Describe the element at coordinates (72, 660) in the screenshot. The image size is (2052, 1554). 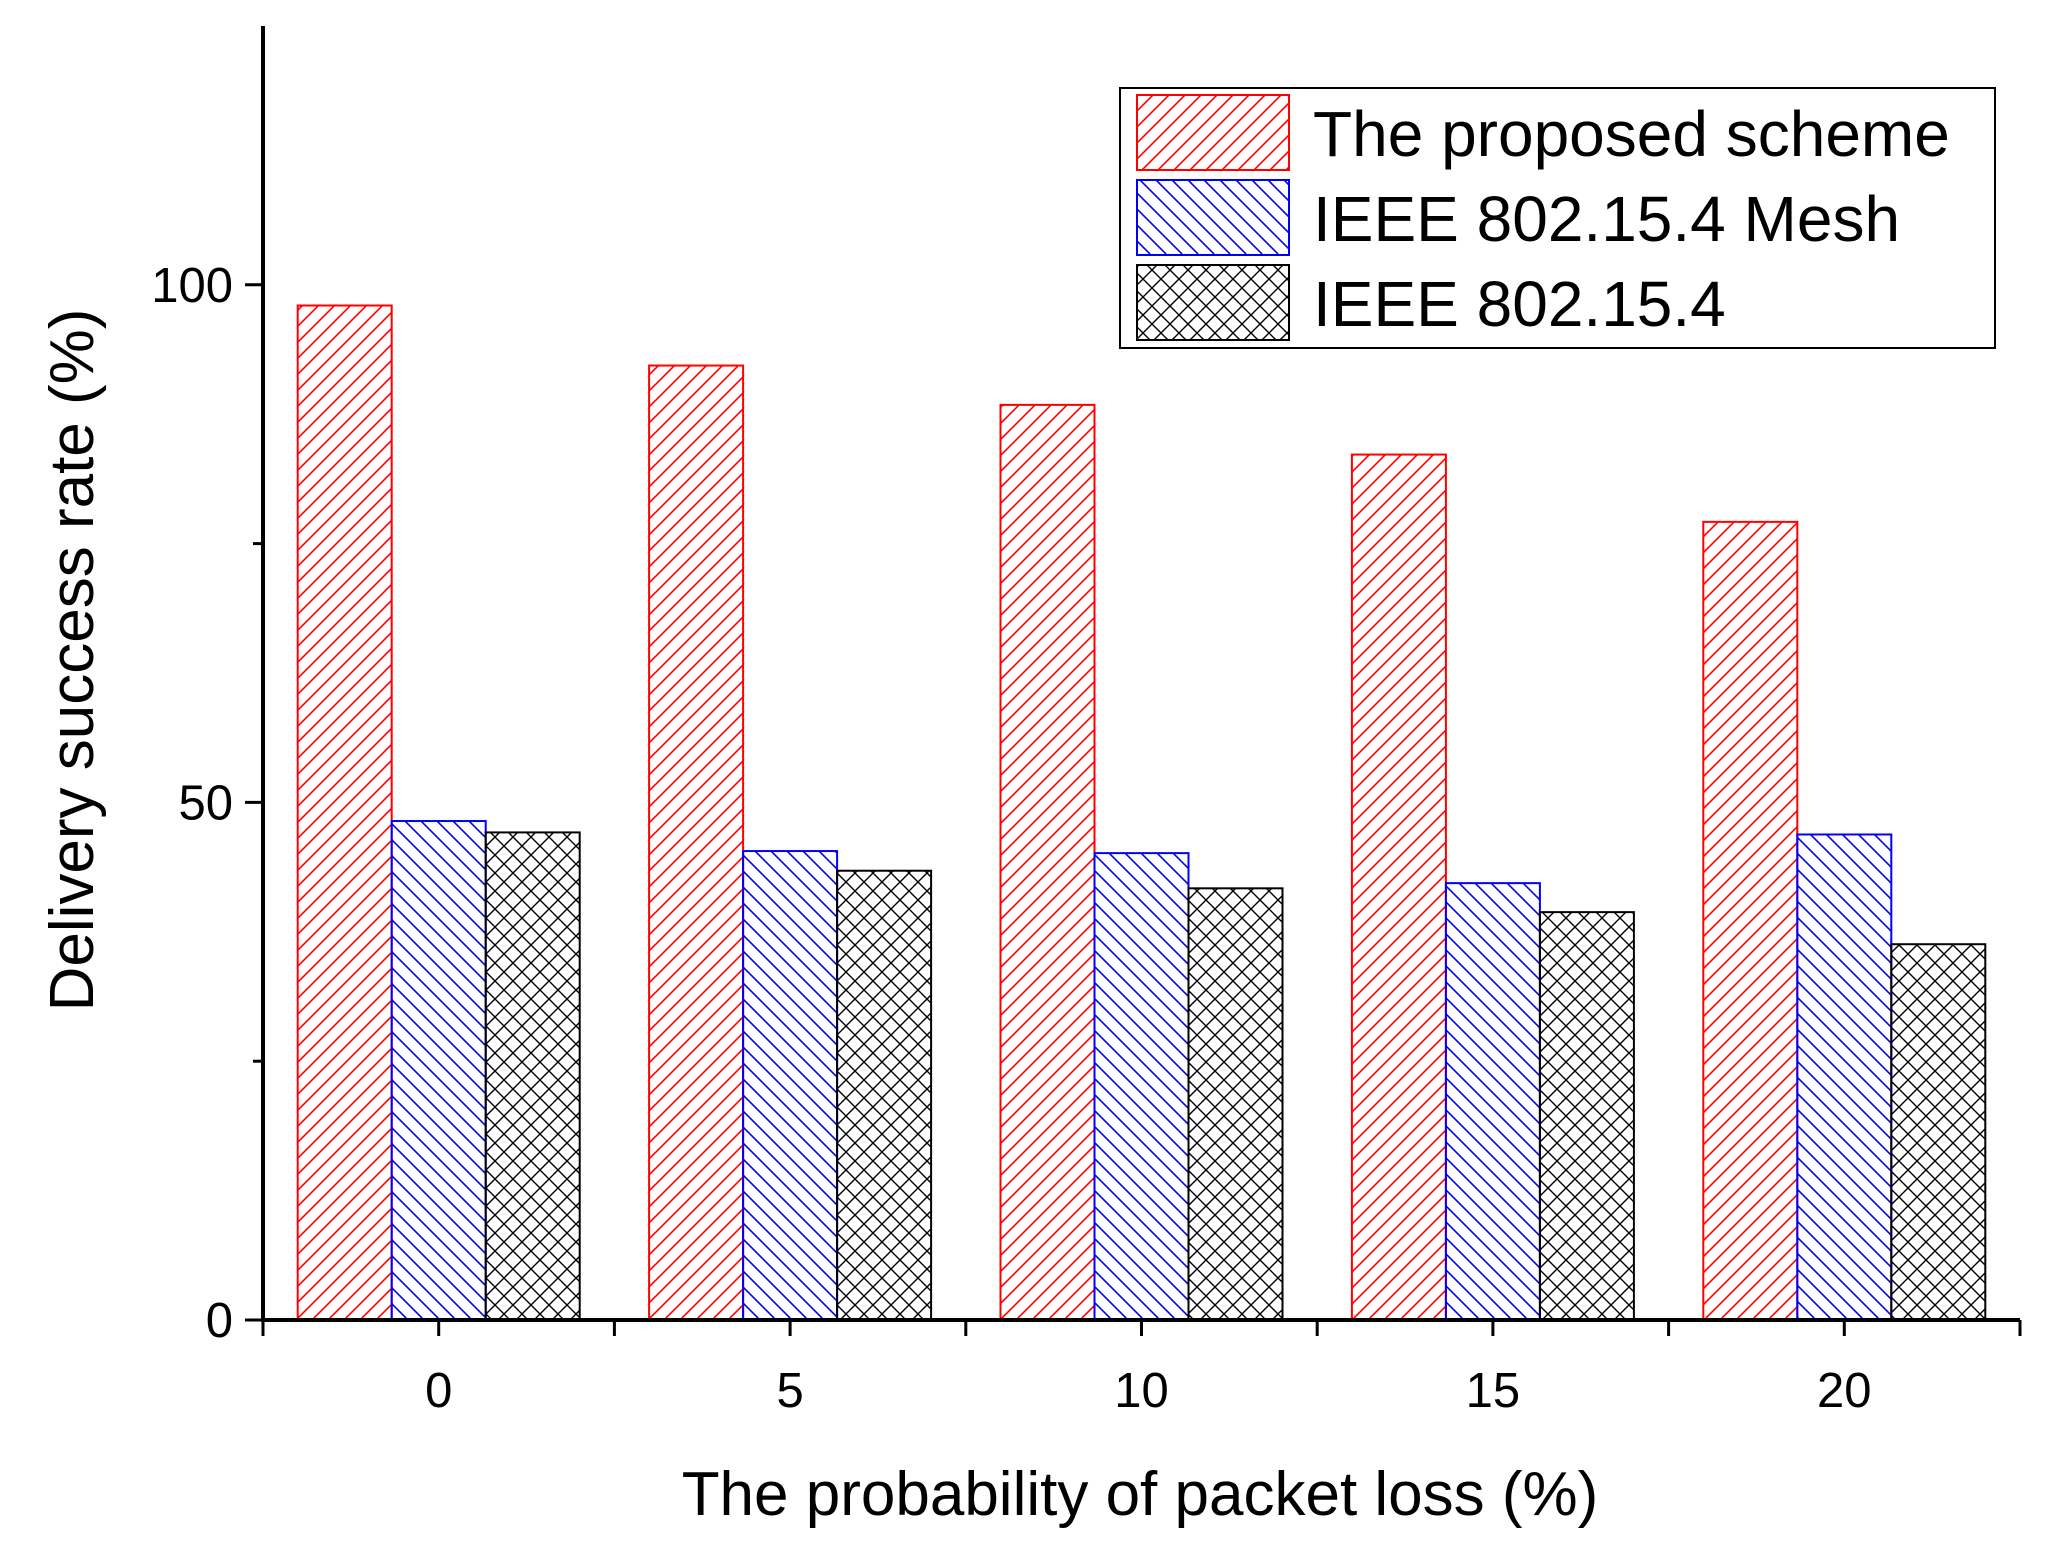
I see `y-axis-label: Delivery success rate (%)` at that location.